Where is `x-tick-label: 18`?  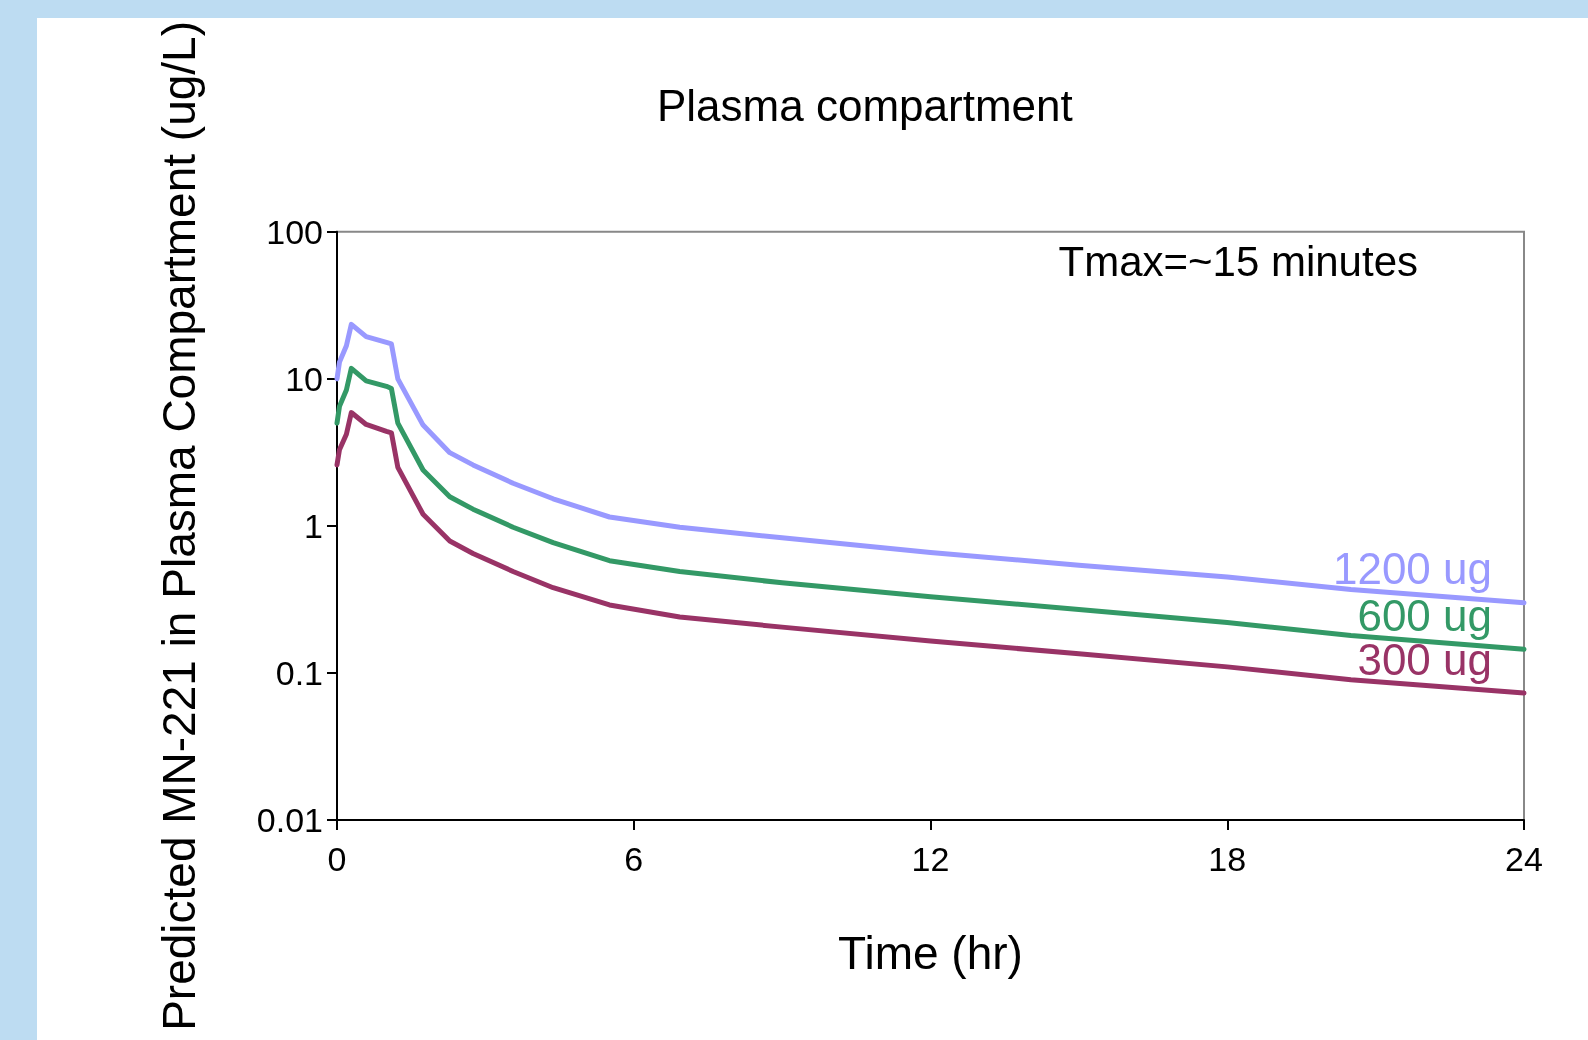
x-tick-label: 18 is located at coordinates (1227, 859).